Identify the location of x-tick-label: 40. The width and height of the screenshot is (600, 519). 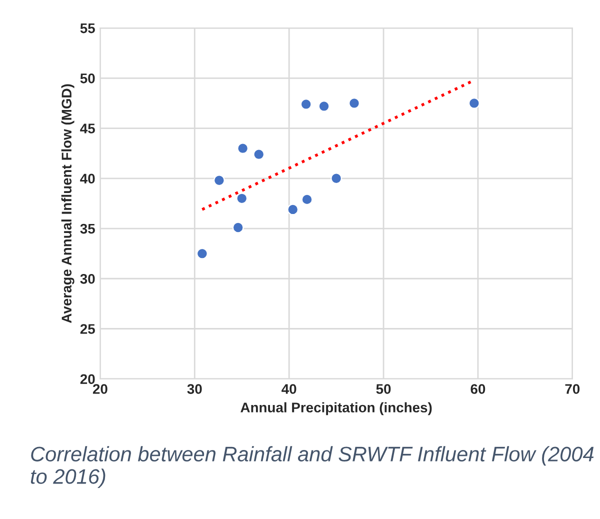
(289, 389).